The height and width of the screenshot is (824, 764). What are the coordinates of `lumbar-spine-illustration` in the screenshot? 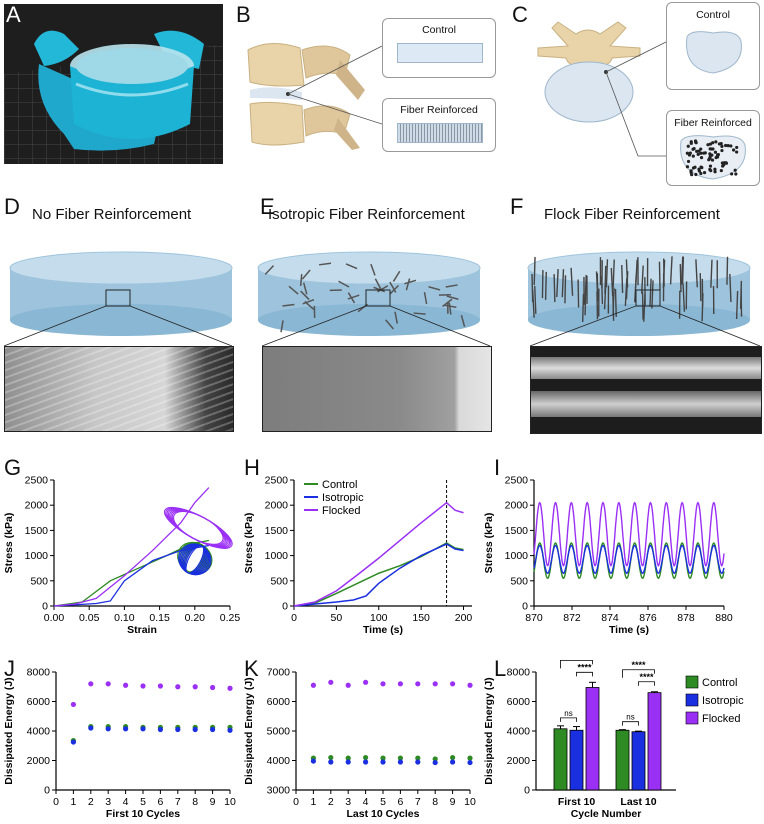 It's located at (306, 96).